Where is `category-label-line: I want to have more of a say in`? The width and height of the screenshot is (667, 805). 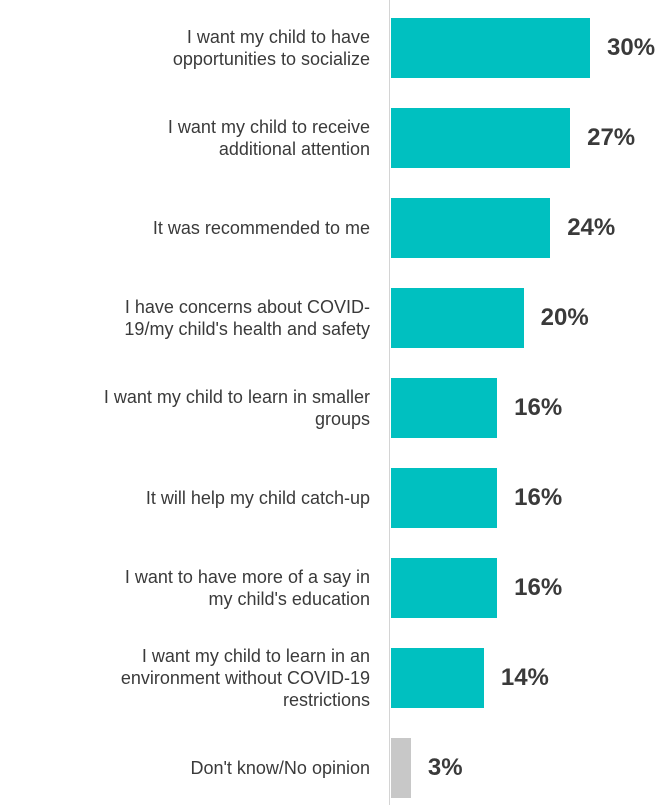 category-label-line: I want to have more of a say in is located at coordinates (247, 577).